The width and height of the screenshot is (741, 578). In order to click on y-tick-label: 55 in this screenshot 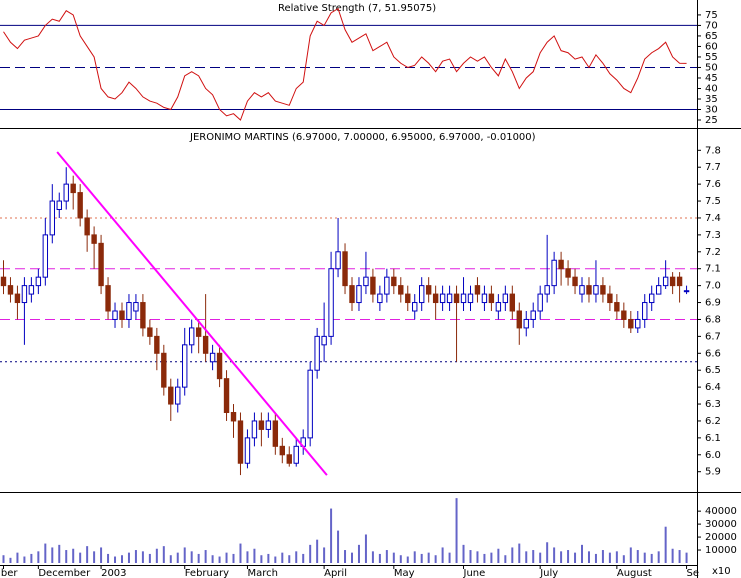, I will do `click(711, 57)`.